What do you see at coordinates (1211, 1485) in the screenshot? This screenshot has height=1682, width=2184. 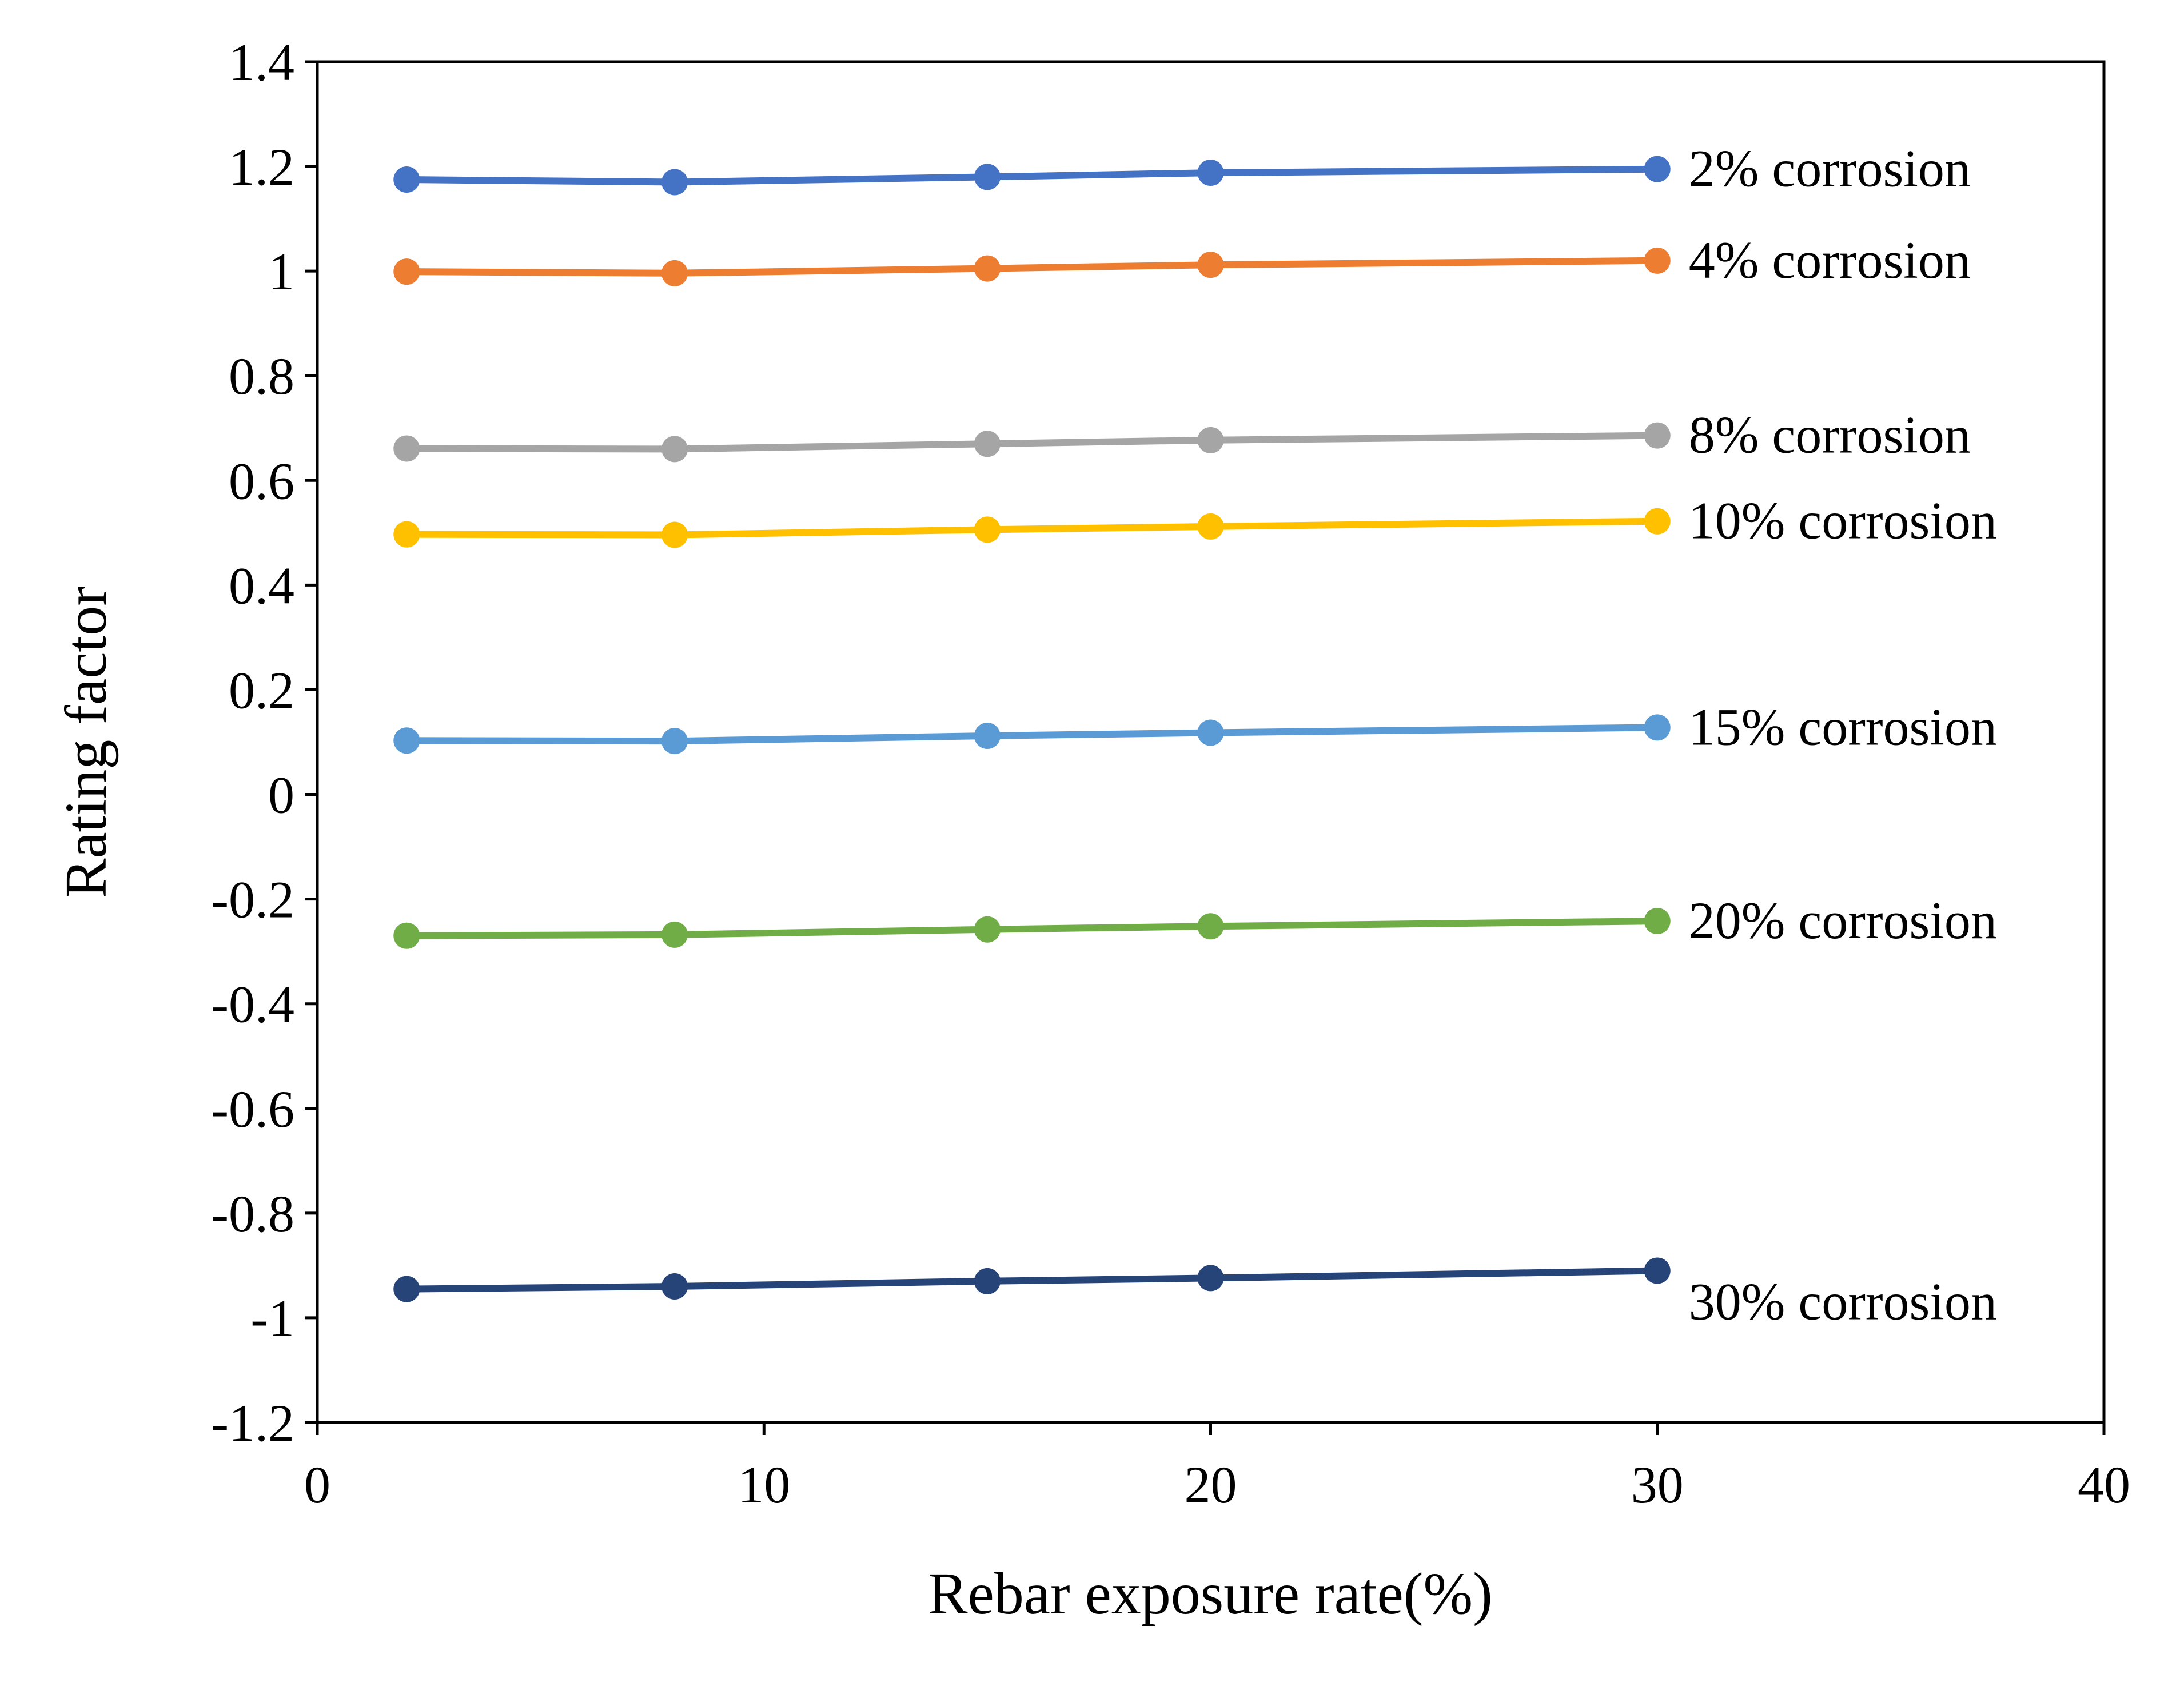 I see `x-tick-label: 20` at bounding box center [1211, 1485].